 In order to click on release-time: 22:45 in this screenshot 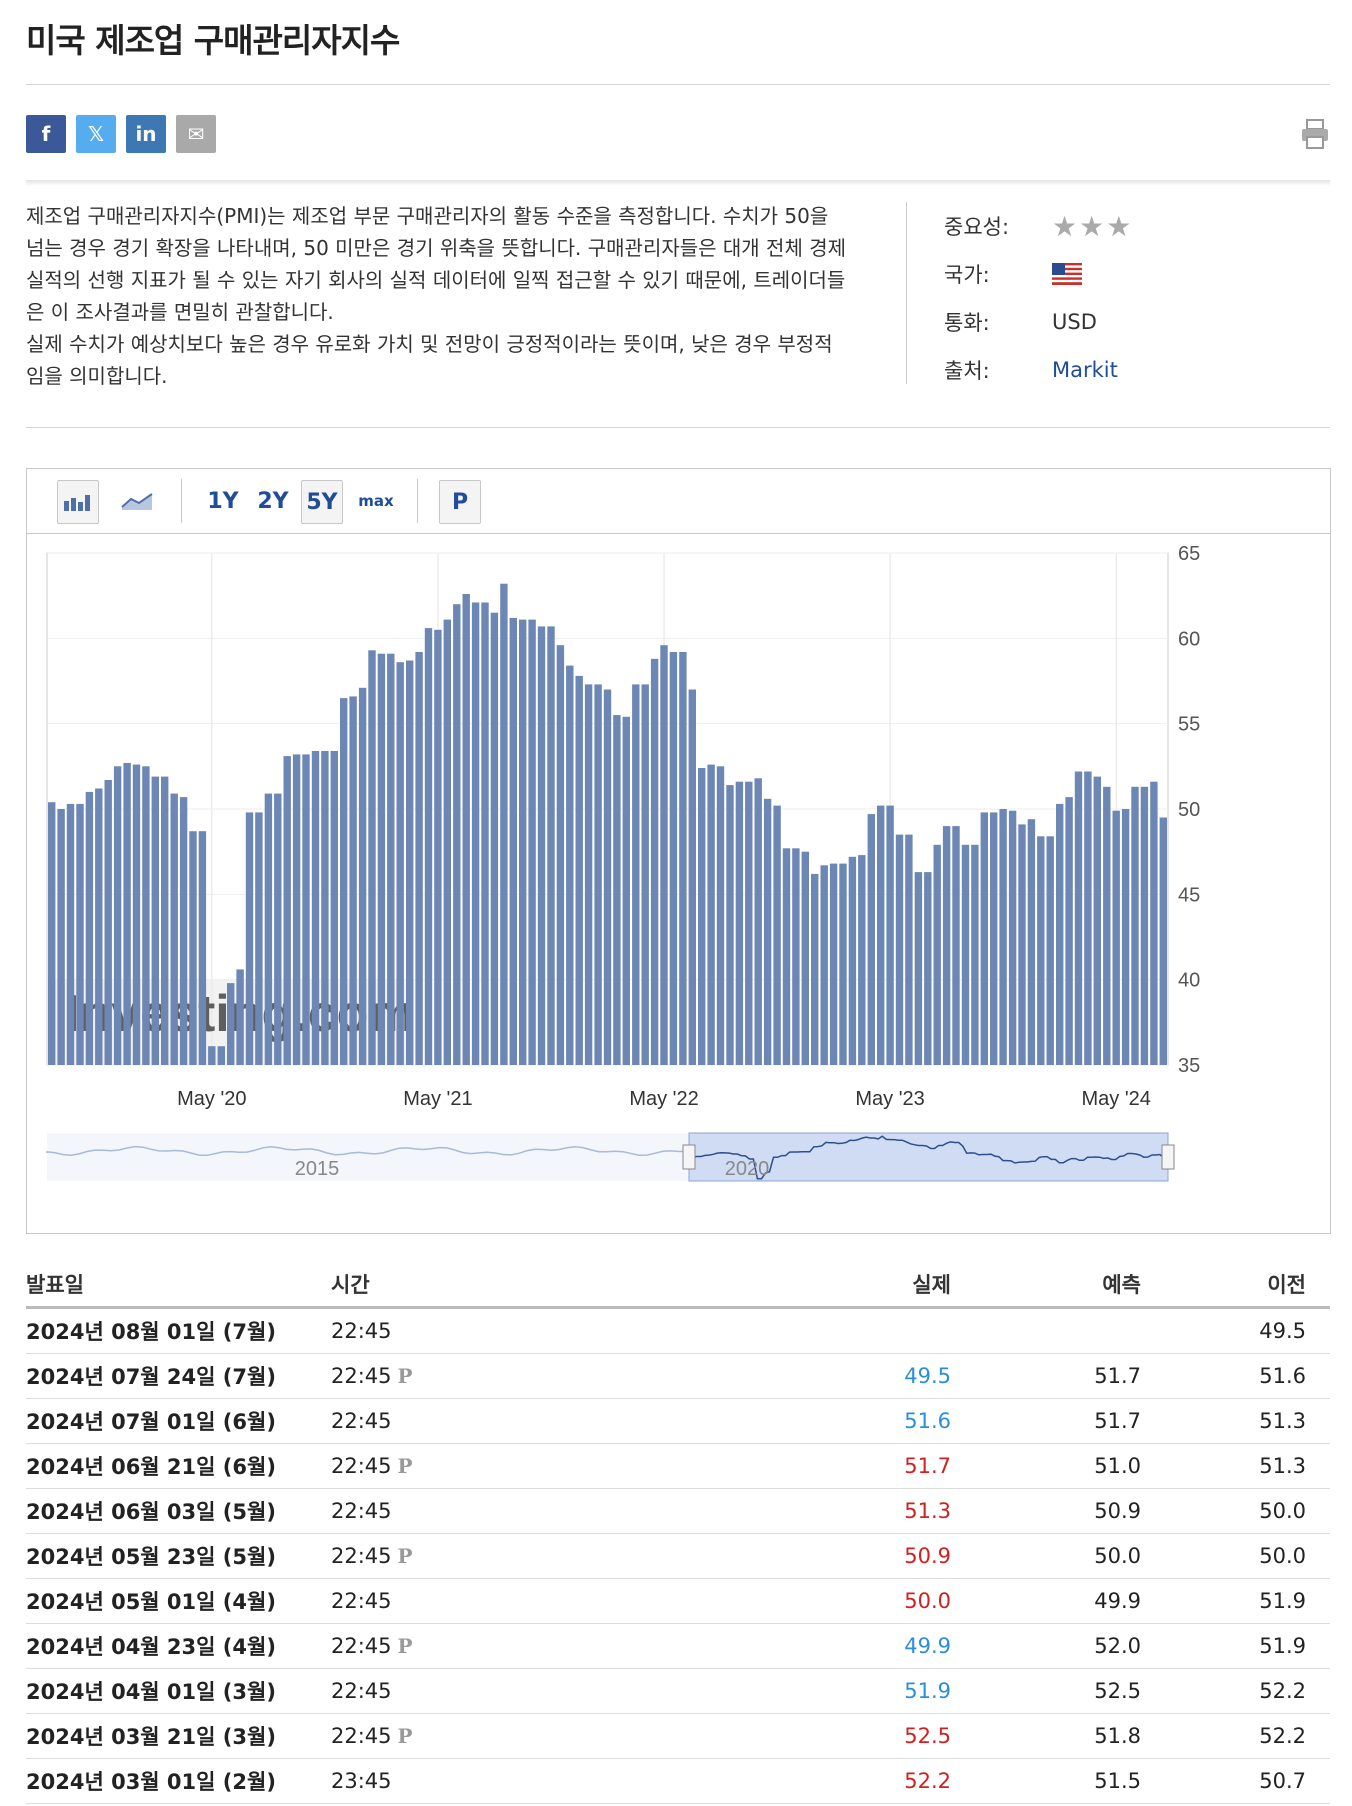, I will do `click(361, 1691)`.